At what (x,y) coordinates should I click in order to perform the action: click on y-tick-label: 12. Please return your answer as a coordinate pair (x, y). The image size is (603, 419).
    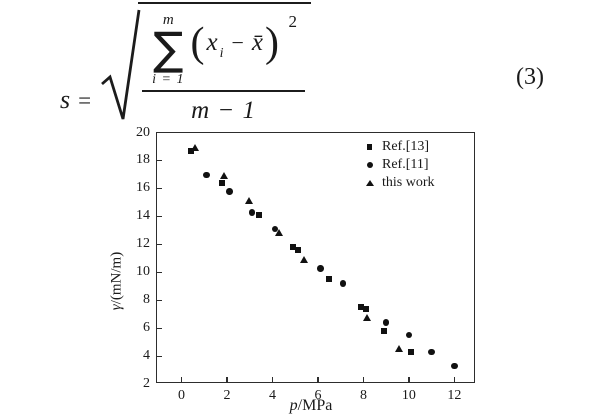
    Looking at the image, I should click on (143, 244).